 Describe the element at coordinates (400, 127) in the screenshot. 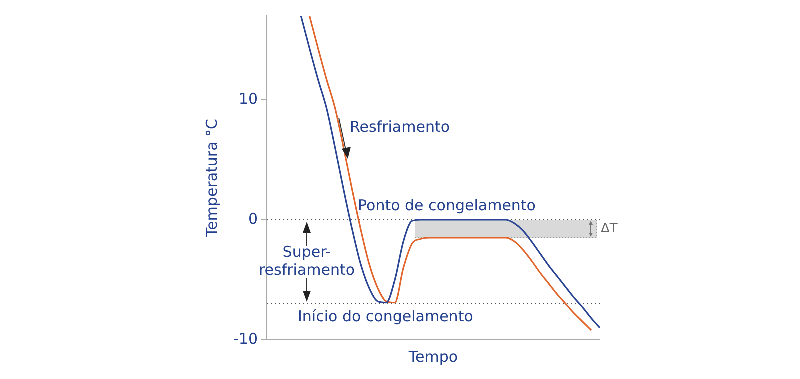

I see `annotation: Resfriamento` at that location.